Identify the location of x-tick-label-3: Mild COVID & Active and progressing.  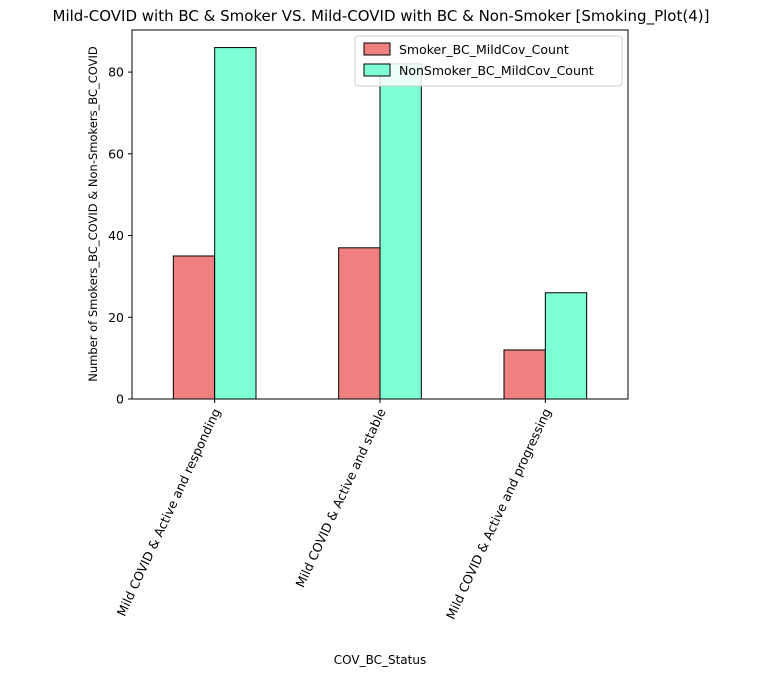
(498, 514).